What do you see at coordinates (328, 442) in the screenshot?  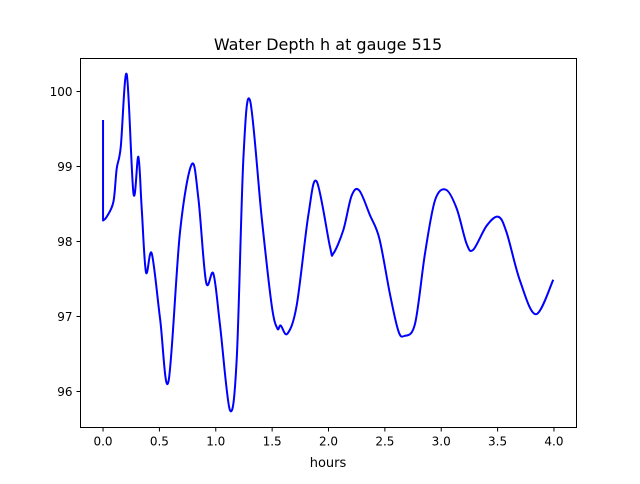 I see `x-tick-label: 2.0` at bounding box center [328, 442].